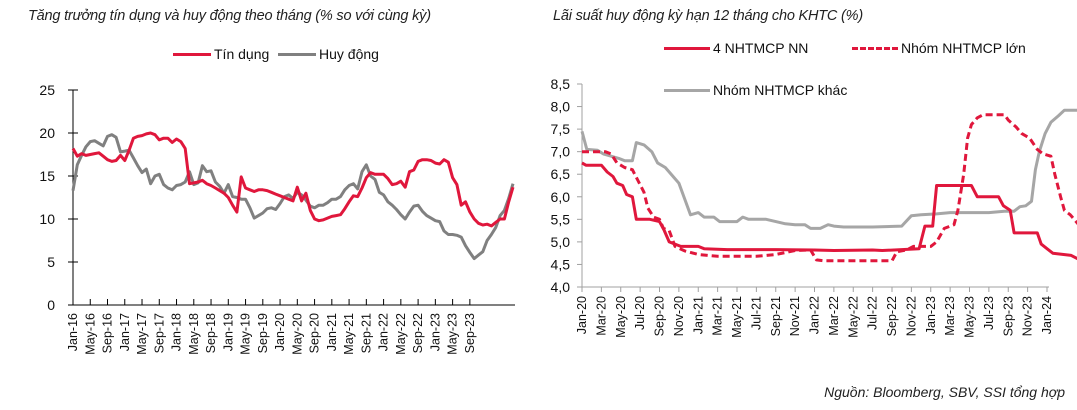  Describe the element at coordinates (873, 313) in the screenshot. I see `right-x-tick-label: Jul-22` at that location.